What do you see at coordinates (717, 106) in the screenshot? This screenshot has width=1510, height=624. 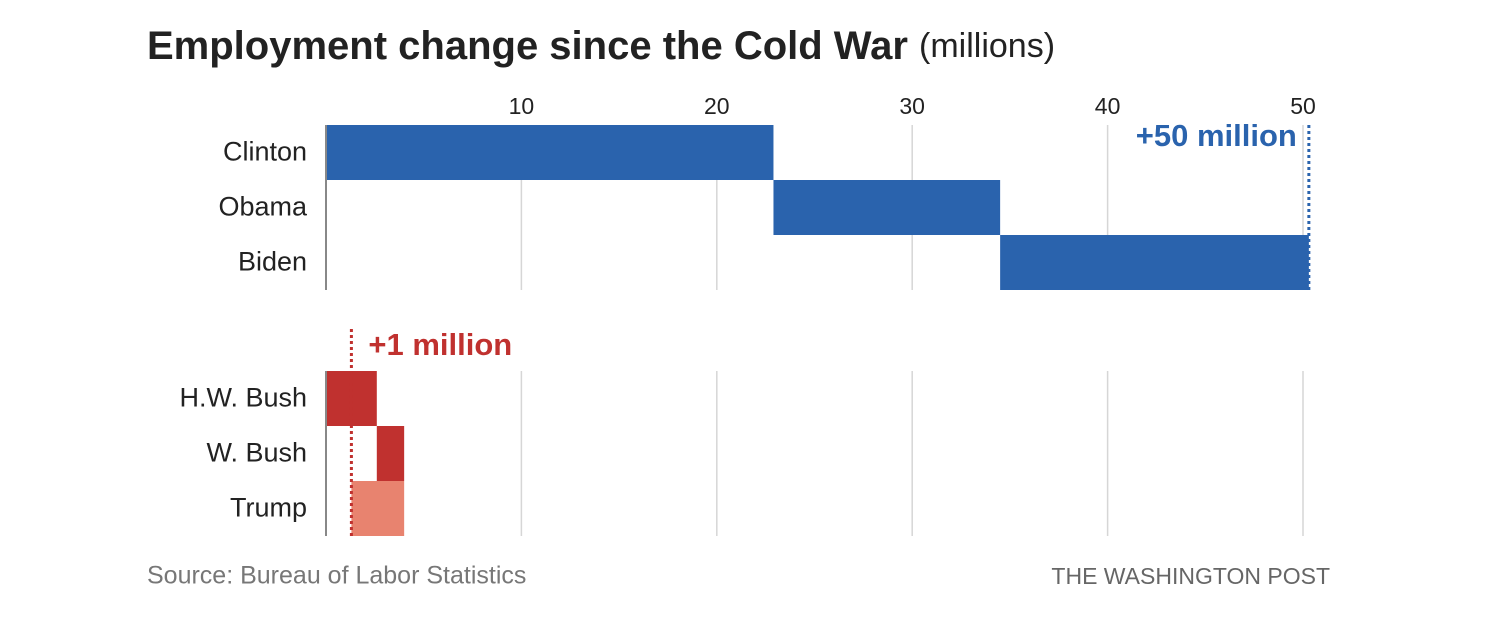 I see `x-tick-label: 20` at bounding box center [717, 106].